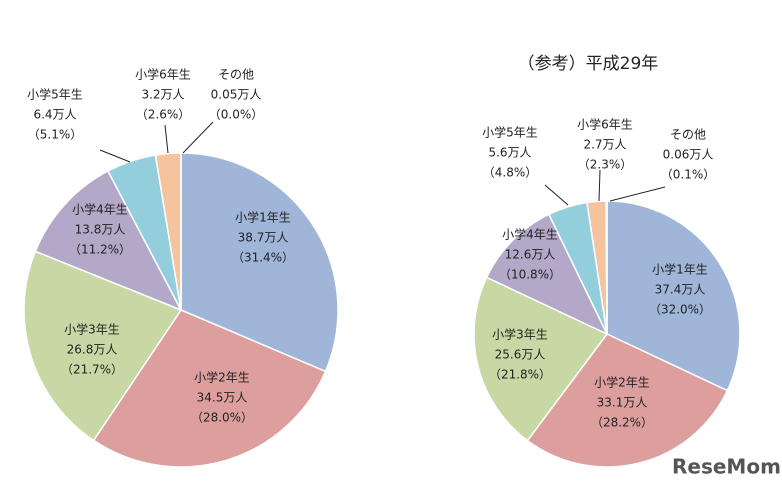  Describe the element at coordinates (222, 418) in the screenshot. I see `slice-percent: （28.0%）` at that location.